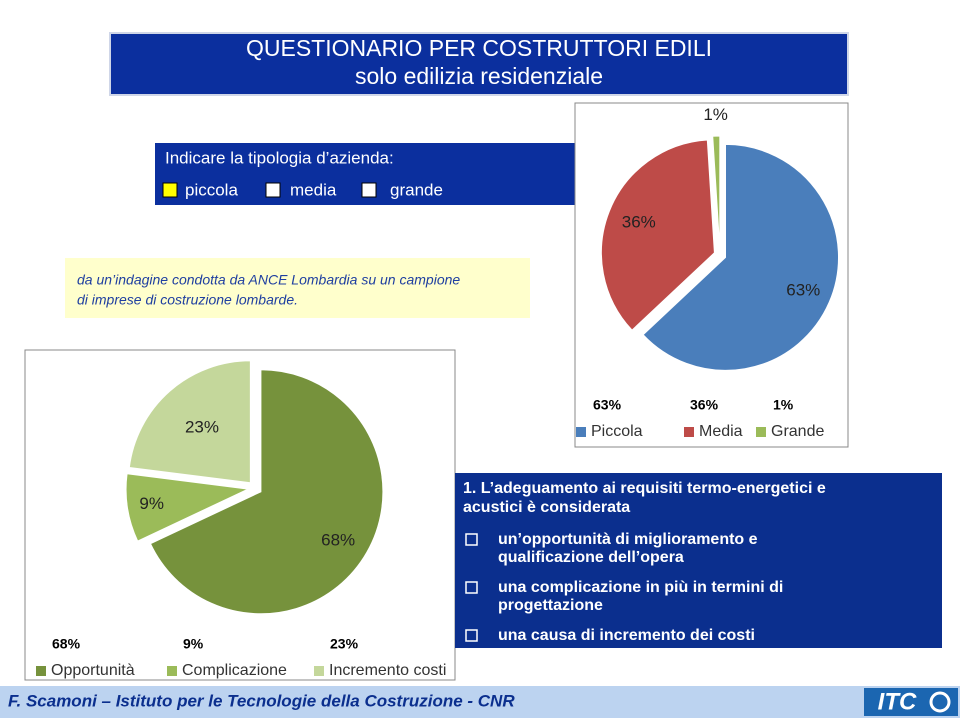  I want to click on title: QUESTIONARIO PER COSTRUTTORI EDILI, so click(479, 48).